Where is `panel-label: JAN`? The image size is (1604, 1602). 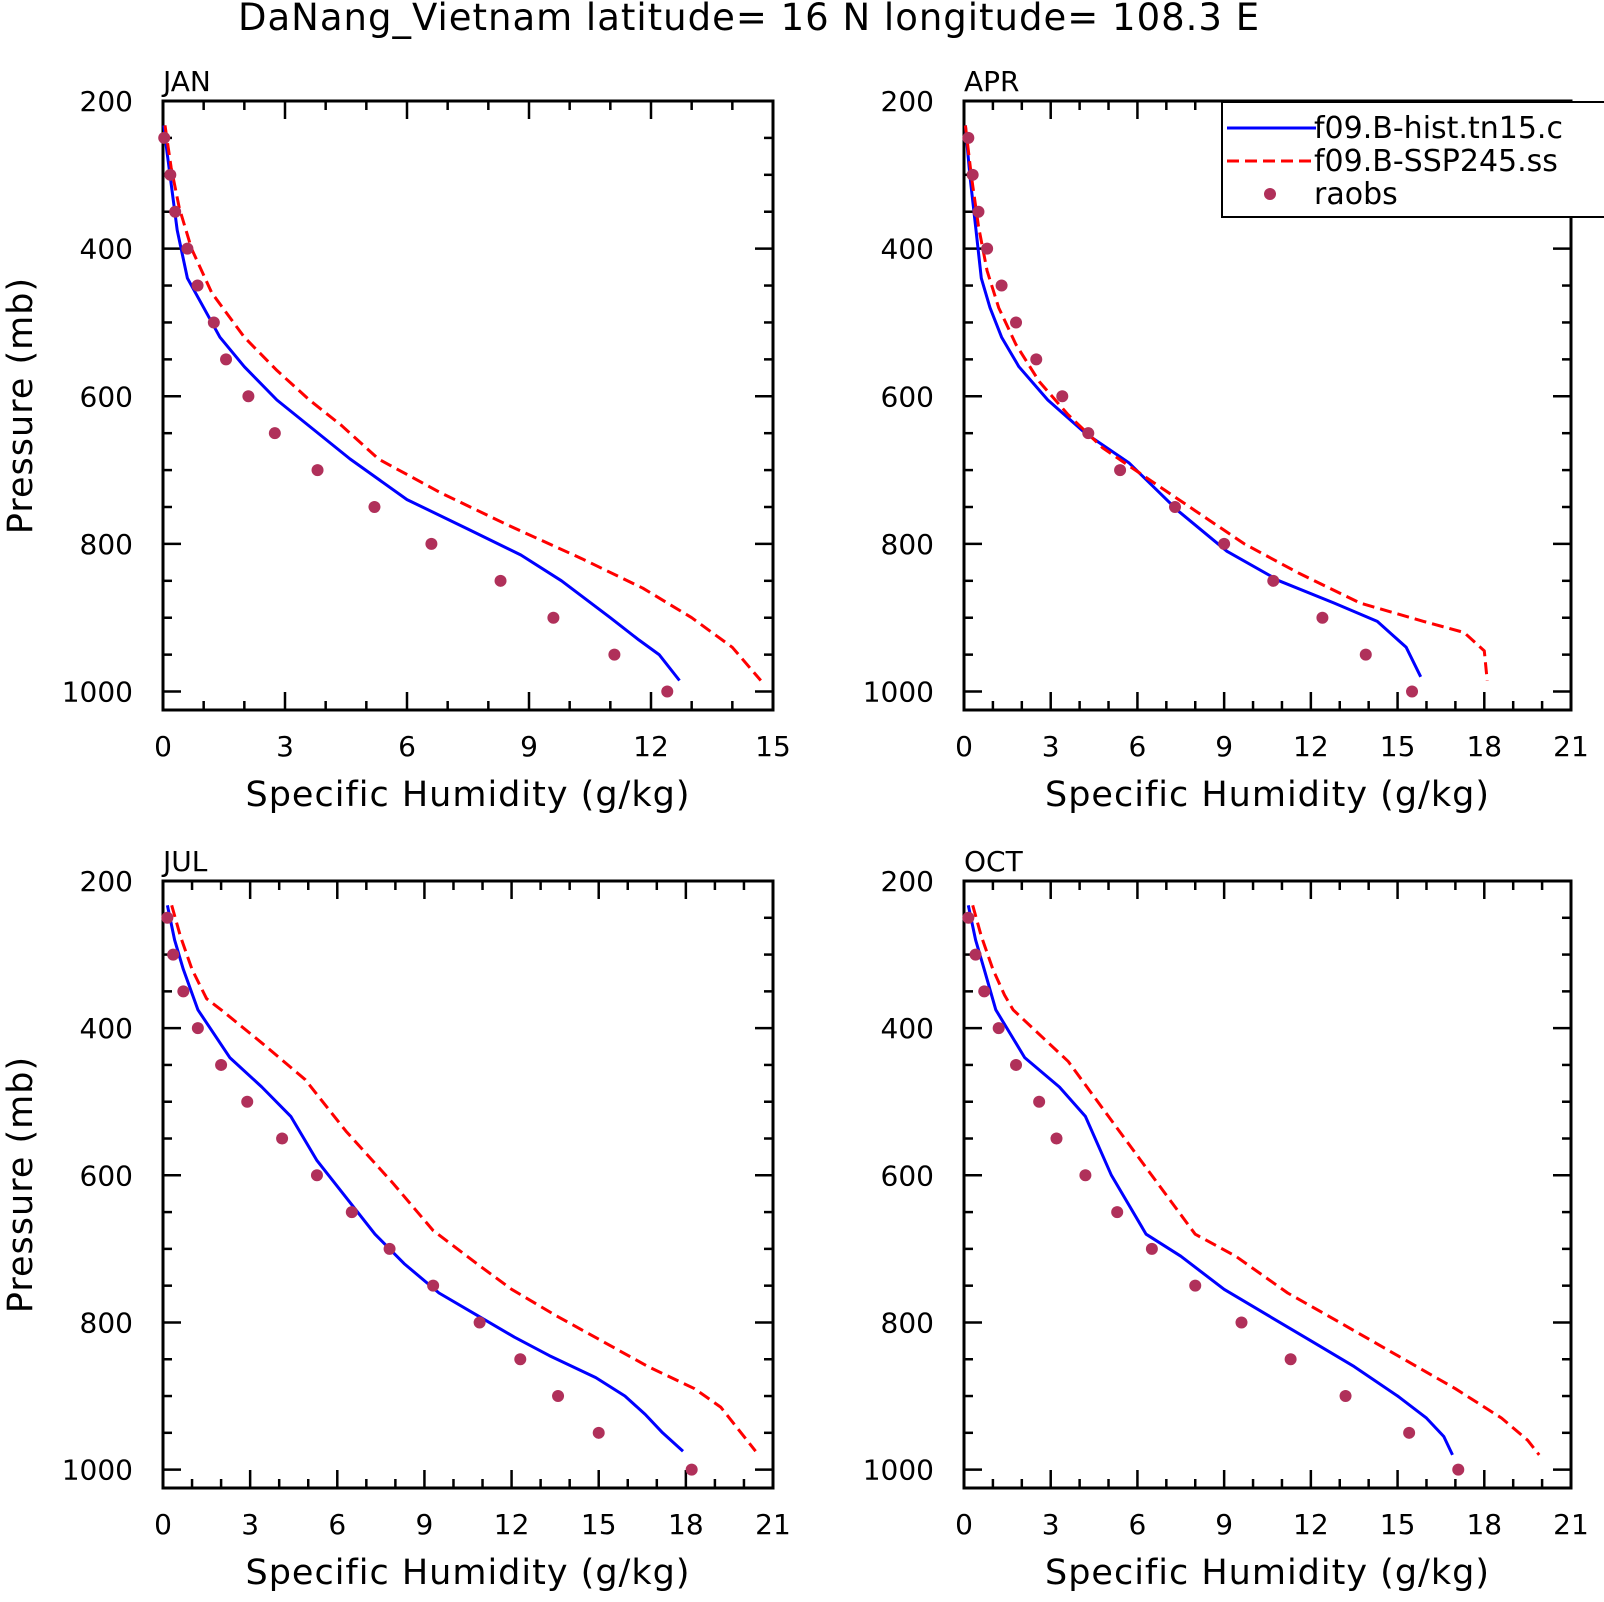
panel-label: JAN is located at coordinates (186, 81).